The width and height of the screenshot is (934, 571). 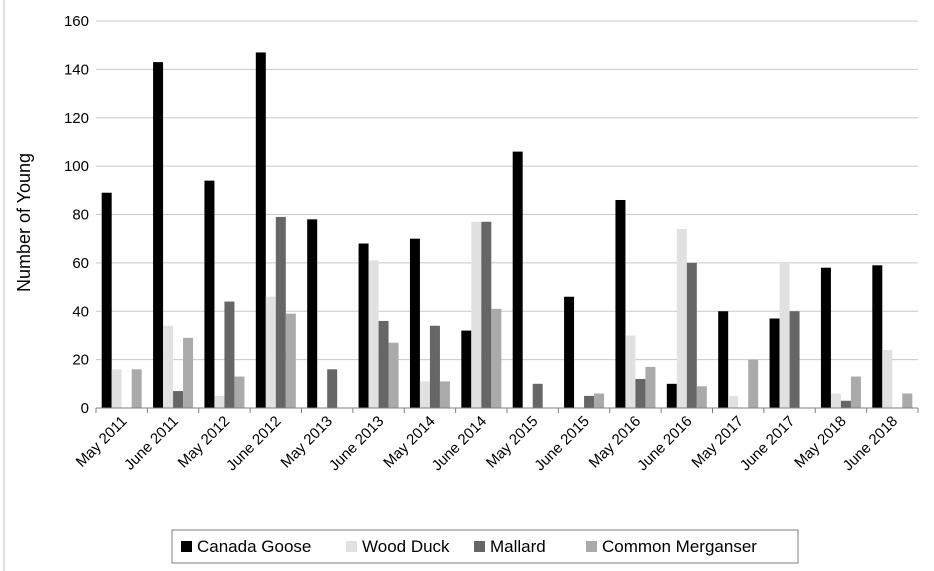 What do you see at coordinates (679, 546) in the screenshot?
I see `legend-label: Common Merganser` at bounding box center [679, 546].